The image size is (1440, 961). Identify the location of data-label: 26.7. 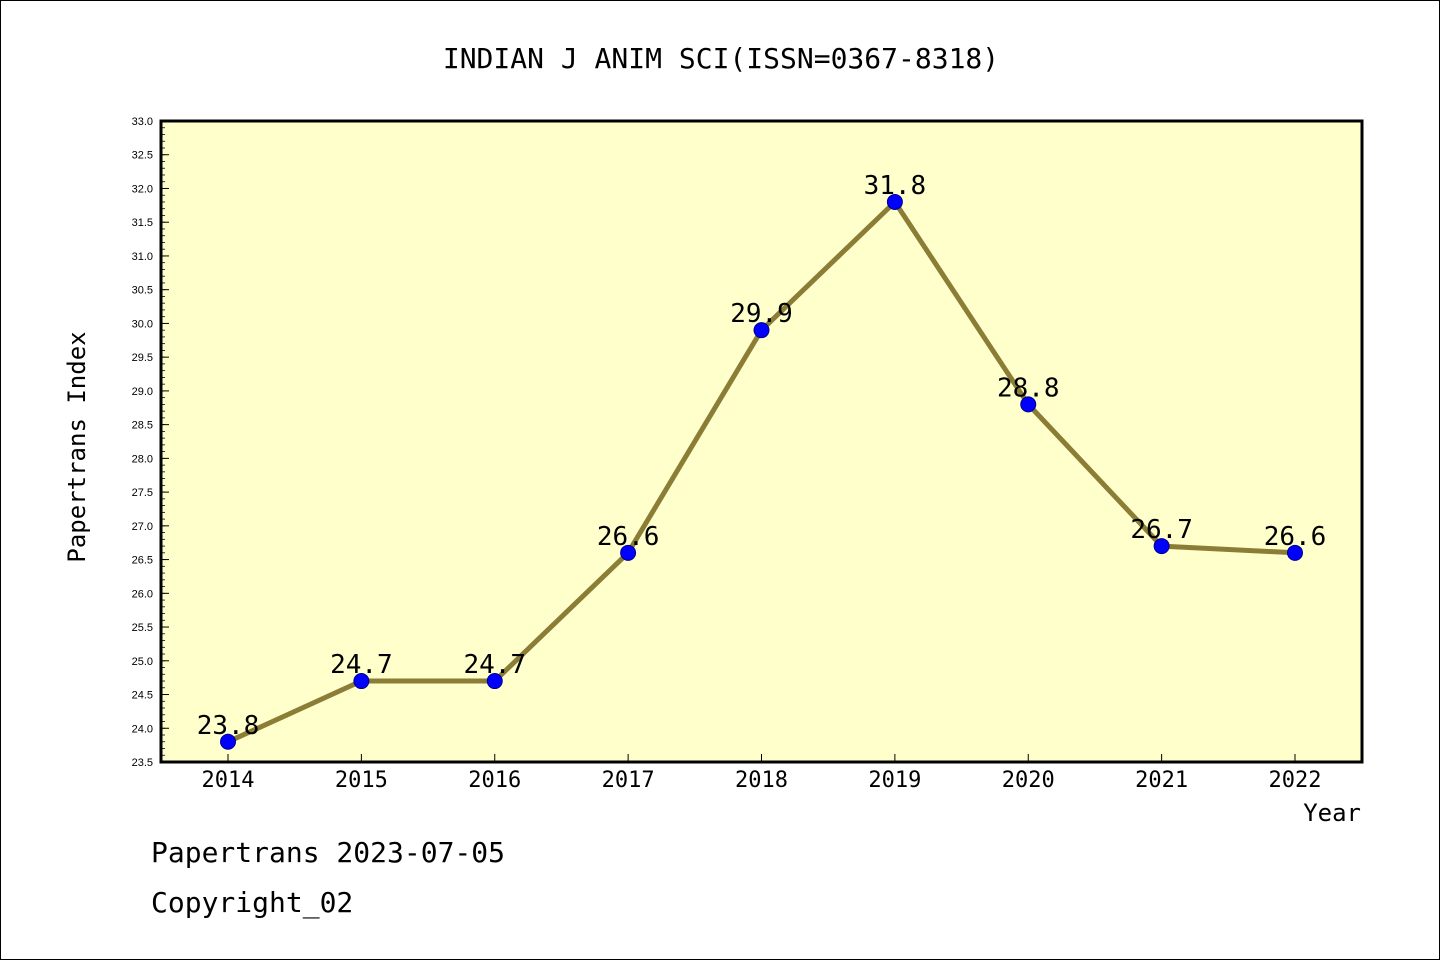
(1161, 530).